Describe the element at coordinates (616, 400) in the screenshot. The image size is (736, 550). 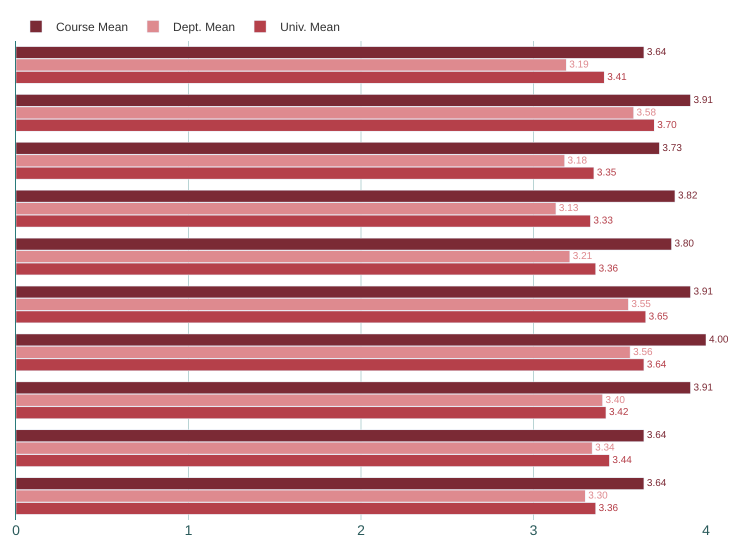
I see `data-label: 3.40` at that location.